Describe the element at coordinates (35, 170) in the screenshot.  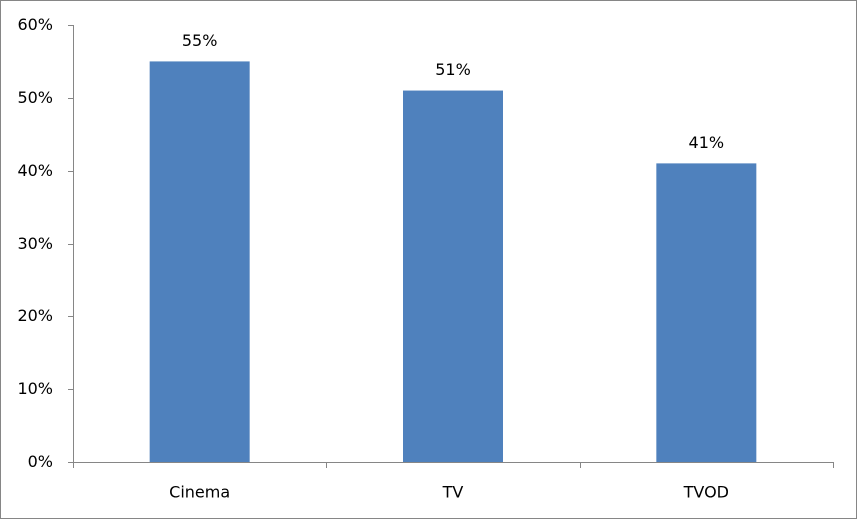
I see `y-tick-label: 40%` at that location.